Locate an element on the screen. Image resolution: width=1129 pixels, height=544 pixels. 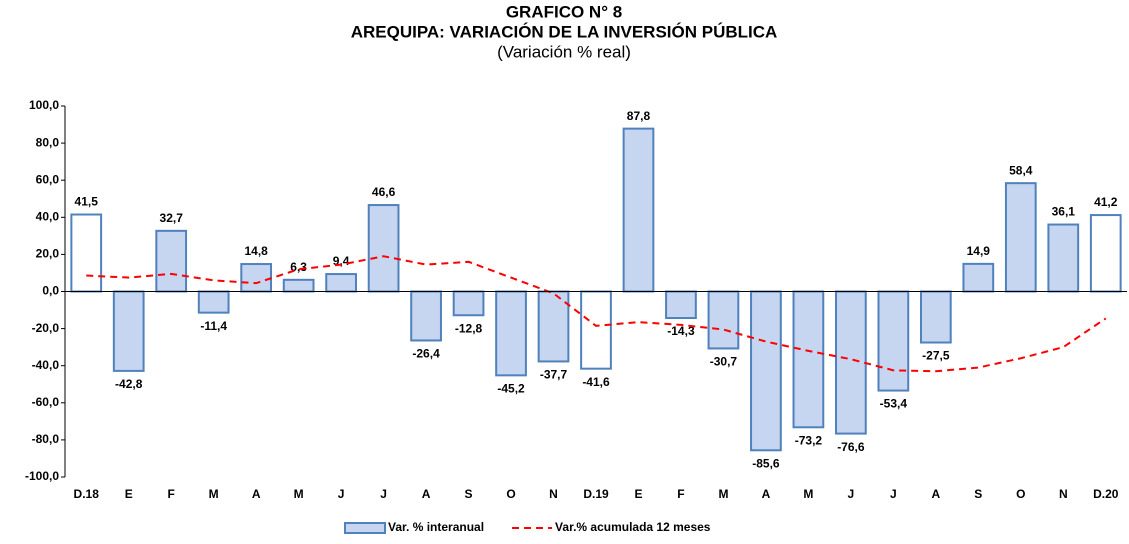
value-label: 41,2 is located at coordinates (1106, 202).